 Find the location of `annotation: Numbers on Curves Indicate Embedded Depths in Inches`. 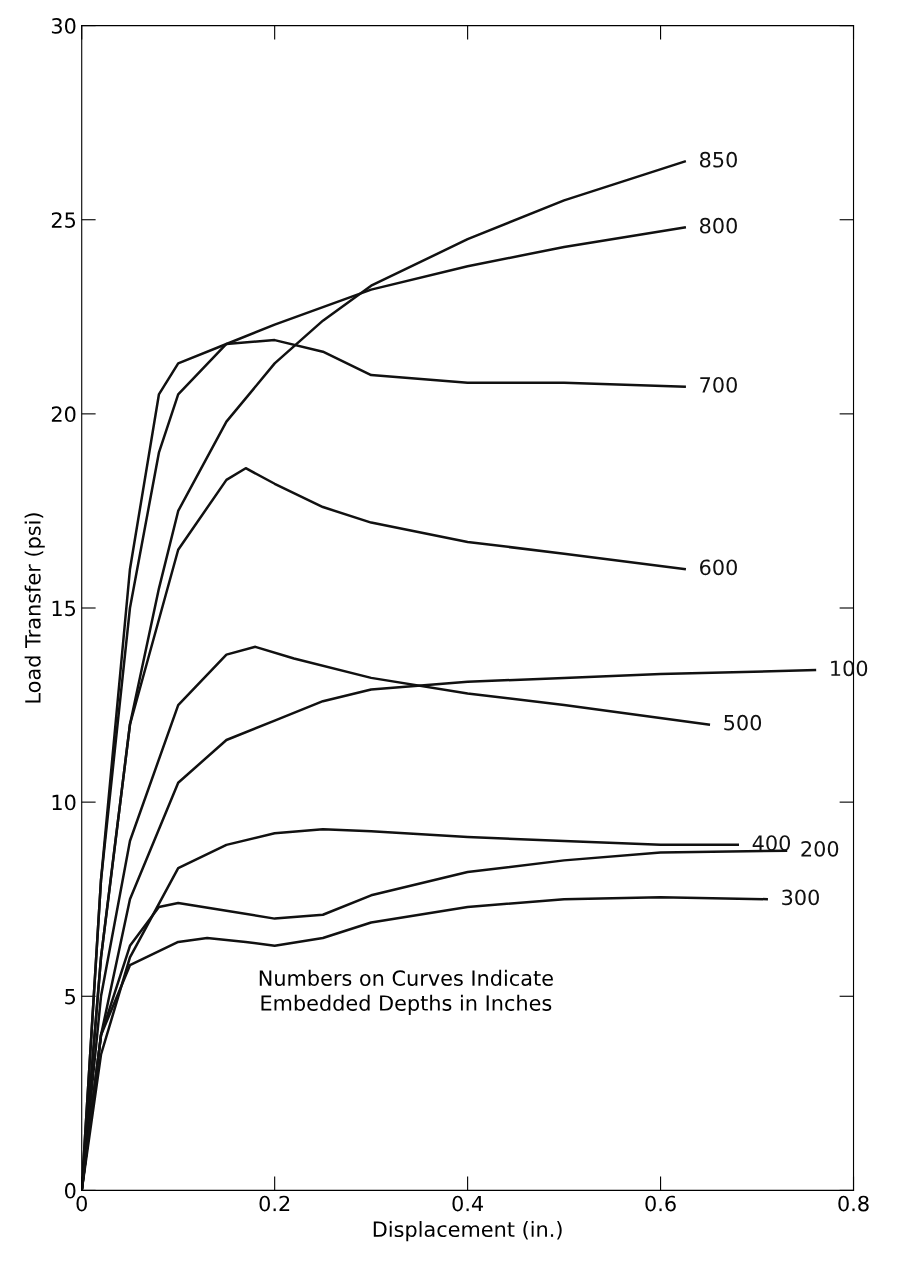

annotation: Numbers on Curves Indicate Embedded Depths in Inches is located at coordinates (406, 992).